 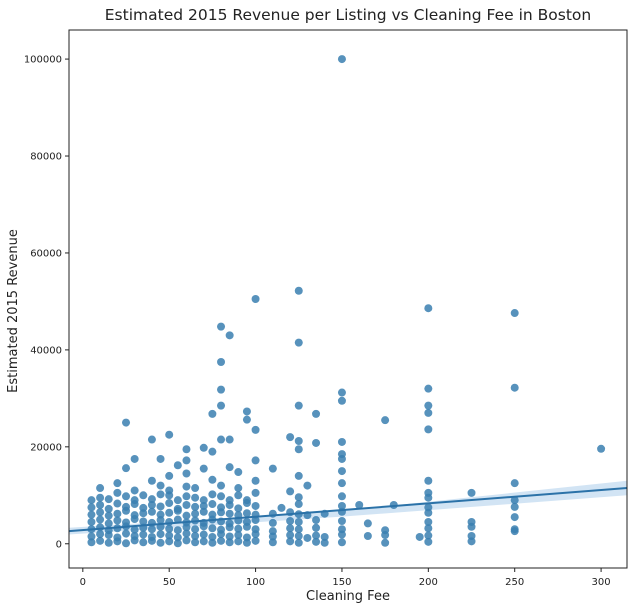 What do you see at coordinates (345, 578) in the screenshot?
I see `x-axis: 0 50 100 150 200 250 300` at bounding box center [345, 578].